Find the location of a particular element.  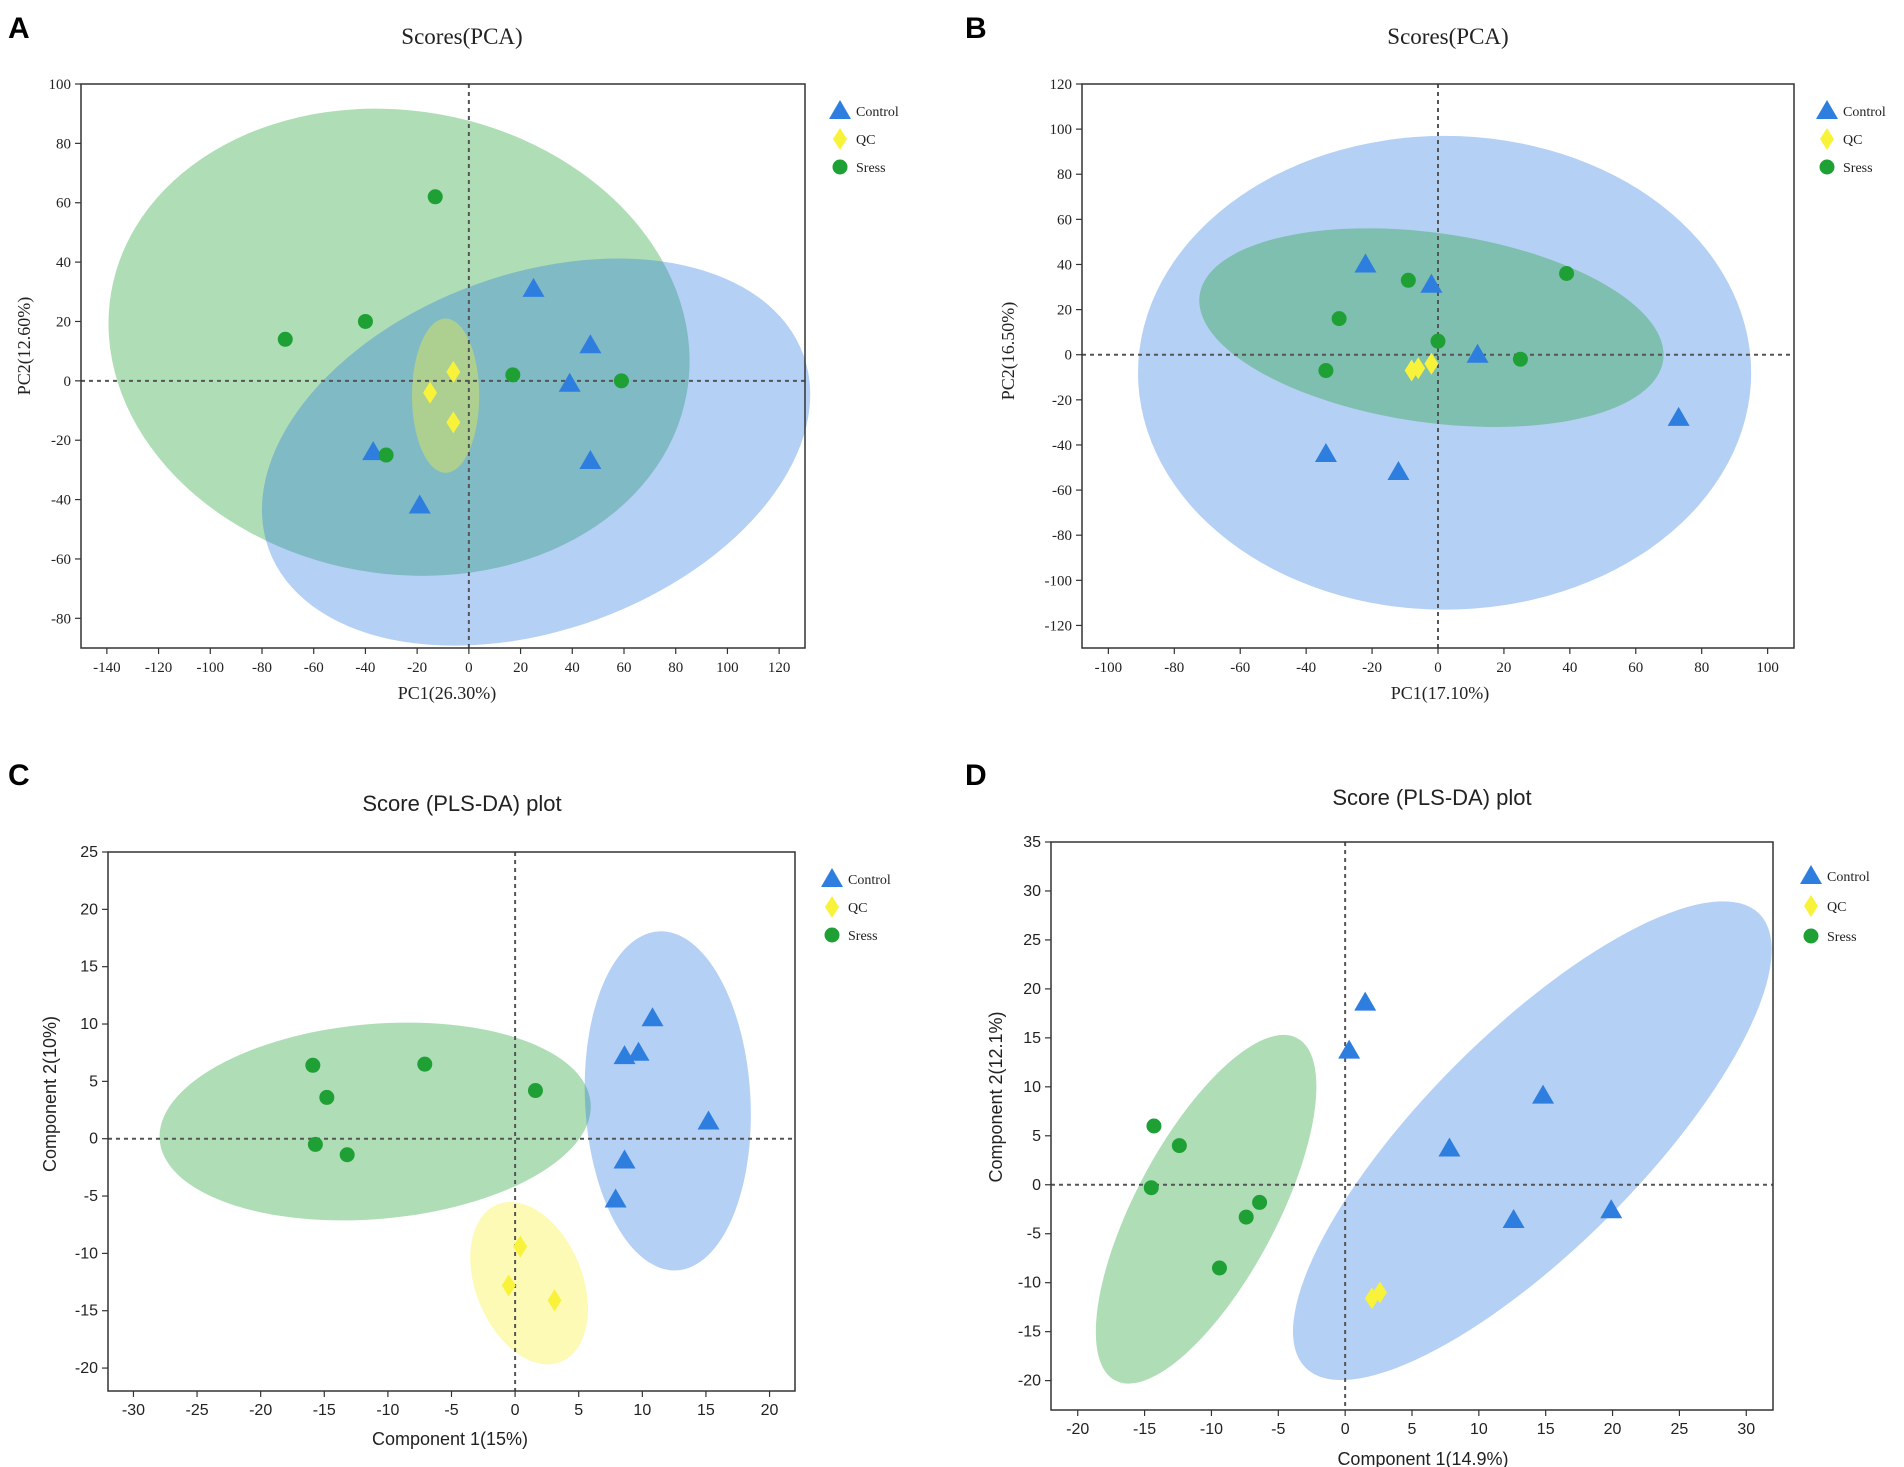

y-tick-label-b: 0 is located at coordinates (1069, 356).